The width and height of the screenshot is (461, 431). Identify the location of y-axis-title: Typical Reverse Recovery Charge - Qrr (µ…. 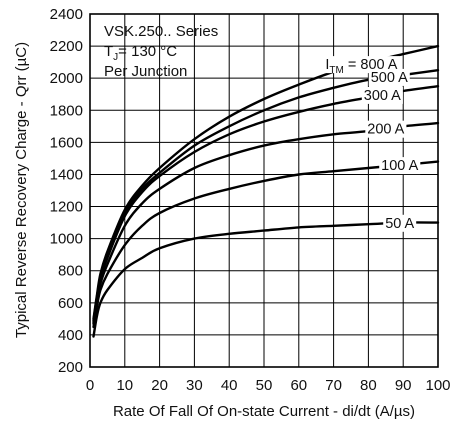
(21, 190).